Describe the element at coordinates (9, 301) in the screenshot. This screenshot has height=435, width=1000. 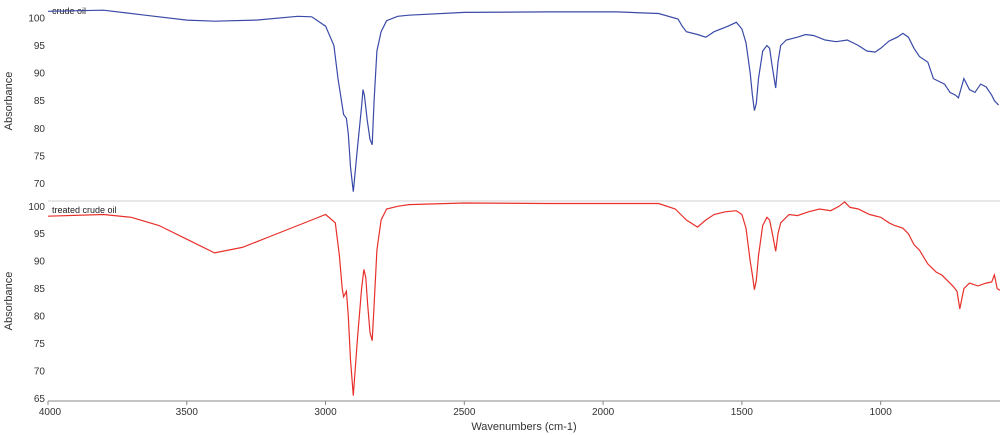
I see `y-axis-title-bottom: Absorbance` at that location.